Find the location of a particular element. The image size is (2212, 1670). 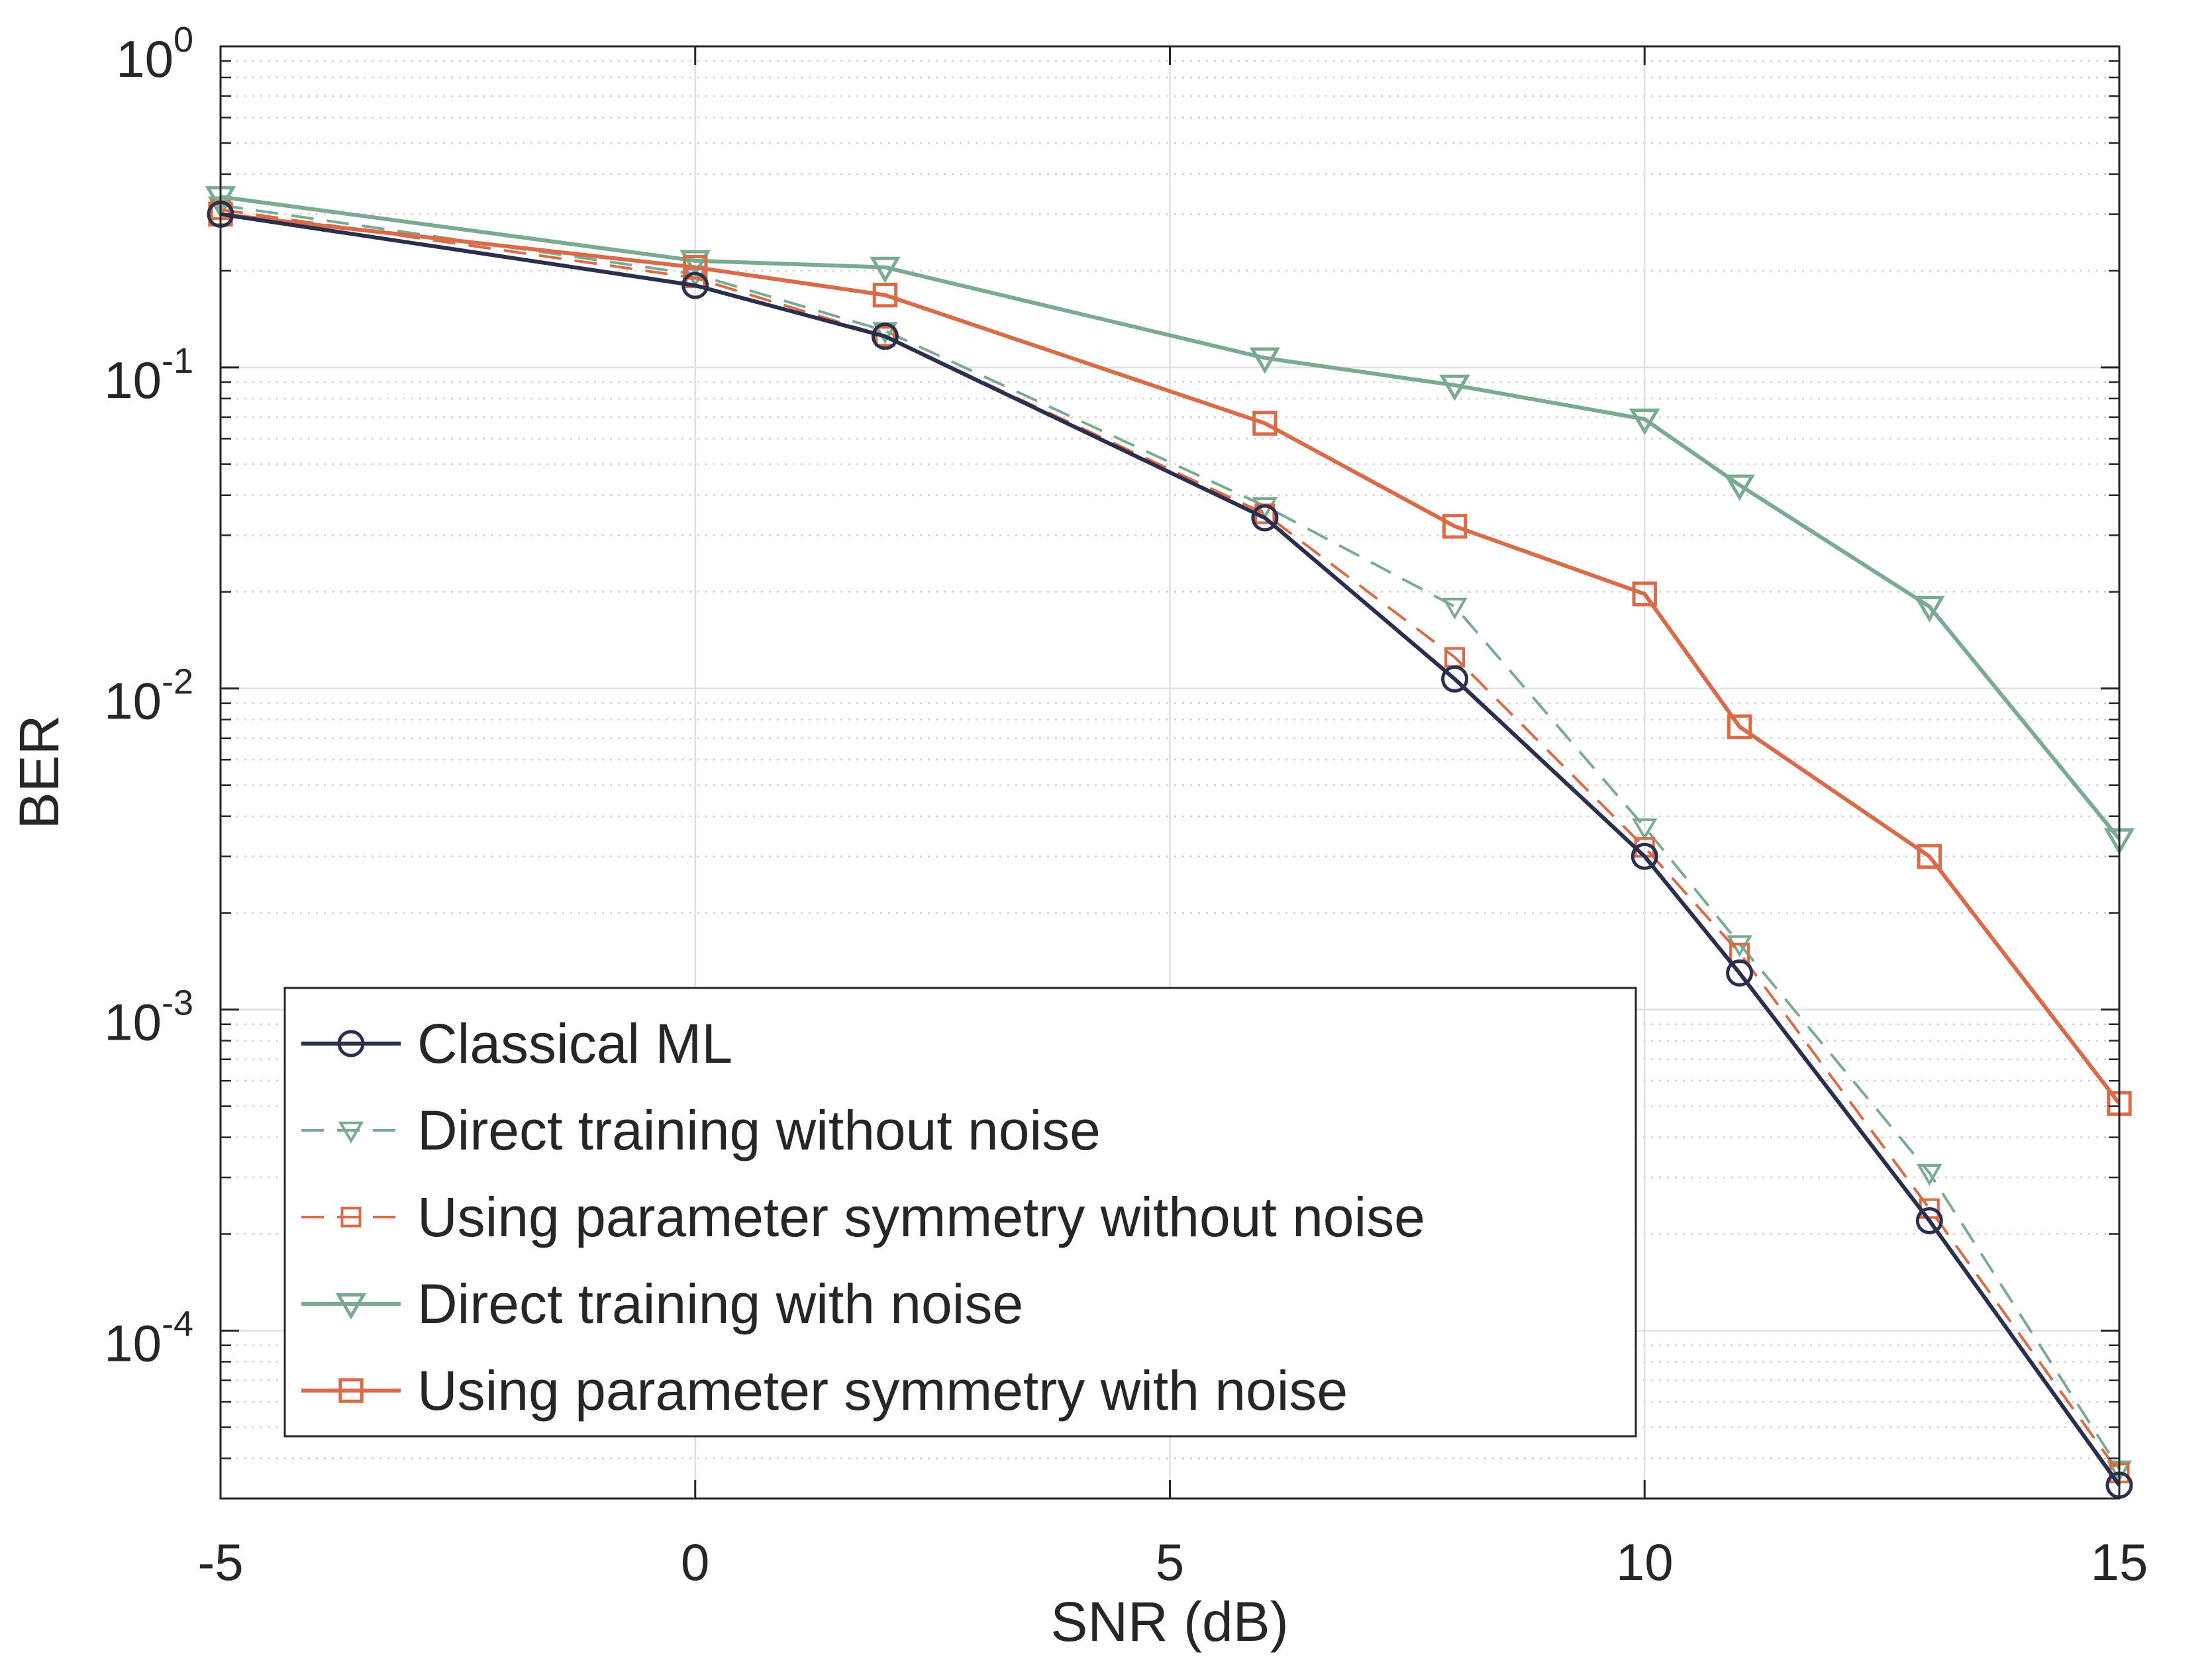

x-tick-label: 0 is located at coordinates (695, 1562).